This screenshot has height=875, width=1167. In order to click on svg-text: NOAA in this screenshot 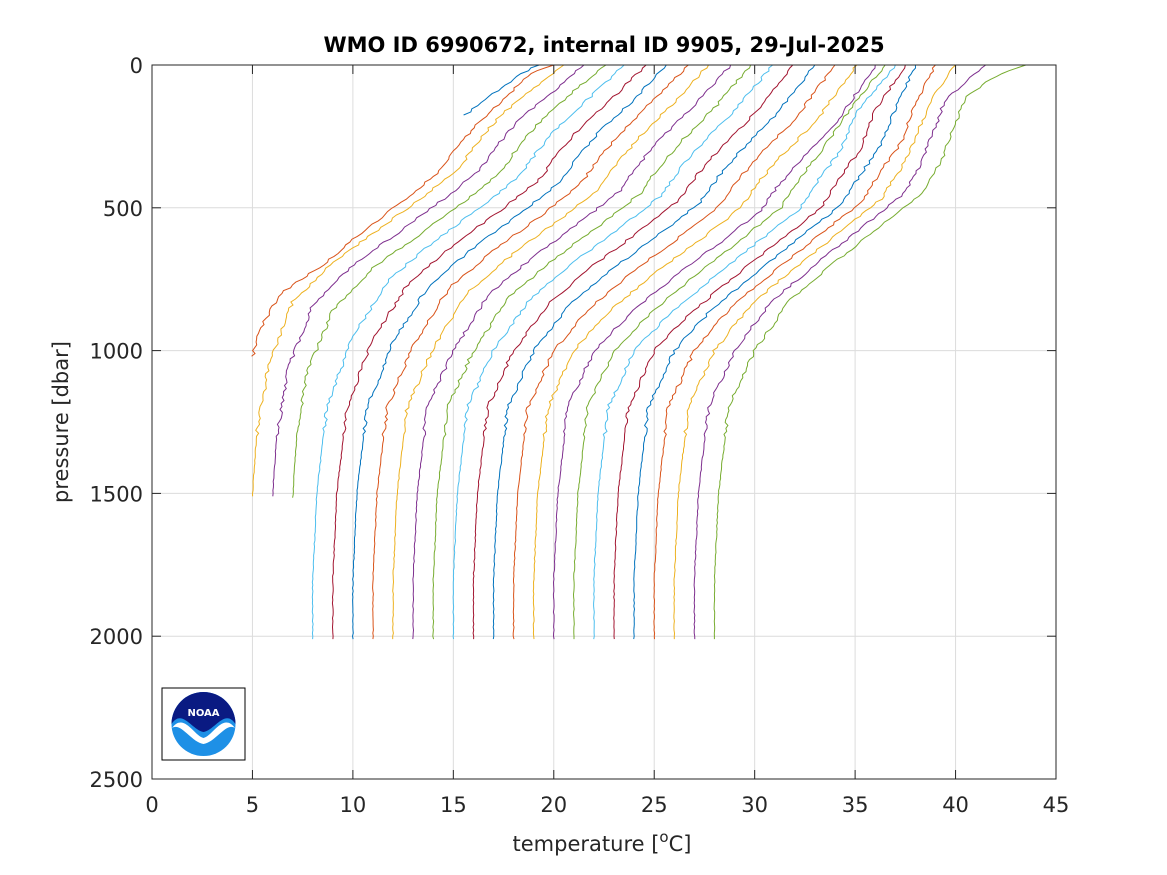, I will do `click(203, 713)`.